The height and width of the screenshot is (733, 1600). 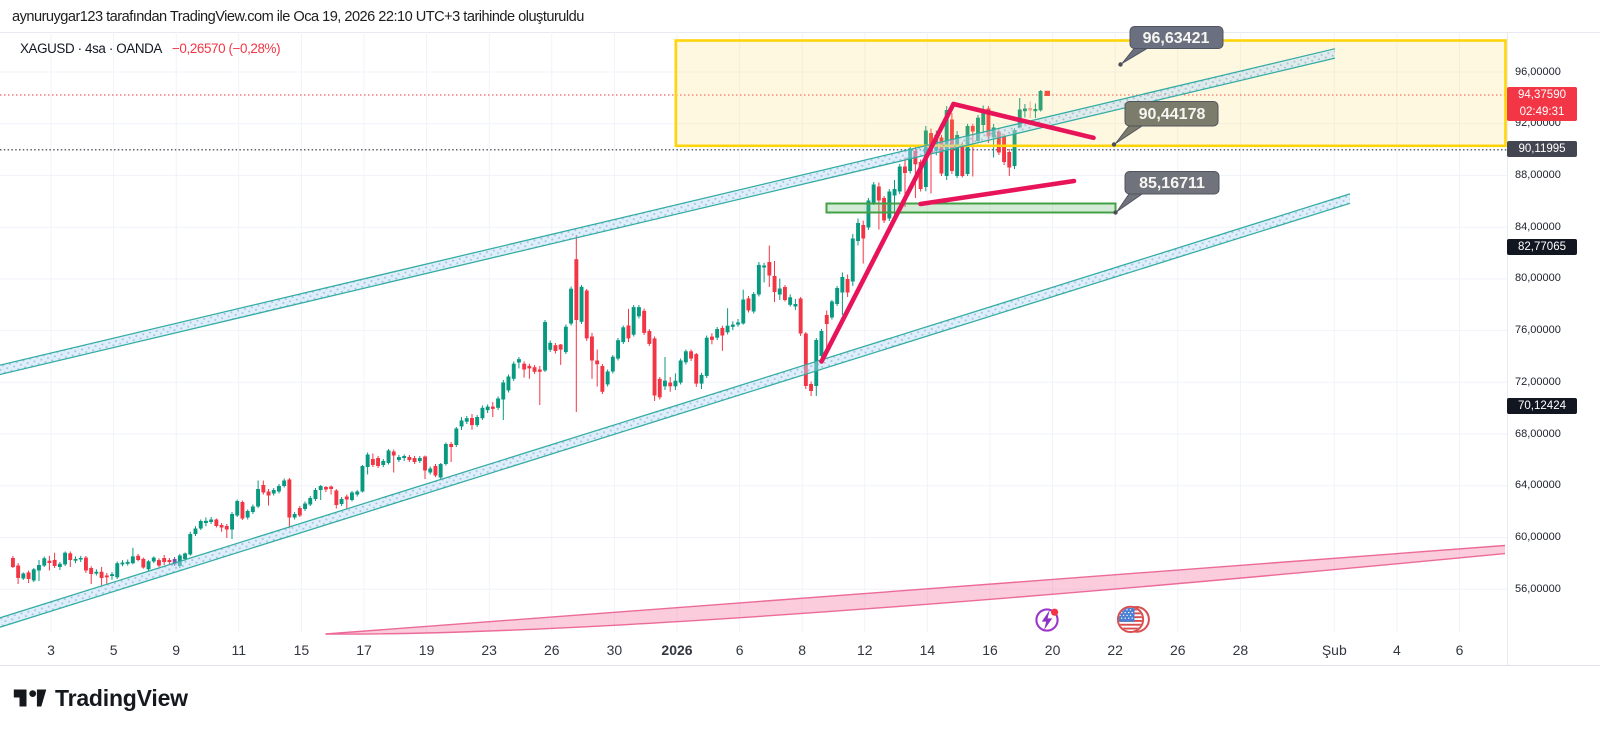 I want to click on svg-text: 90,44178, so click(x=1172, y=114).